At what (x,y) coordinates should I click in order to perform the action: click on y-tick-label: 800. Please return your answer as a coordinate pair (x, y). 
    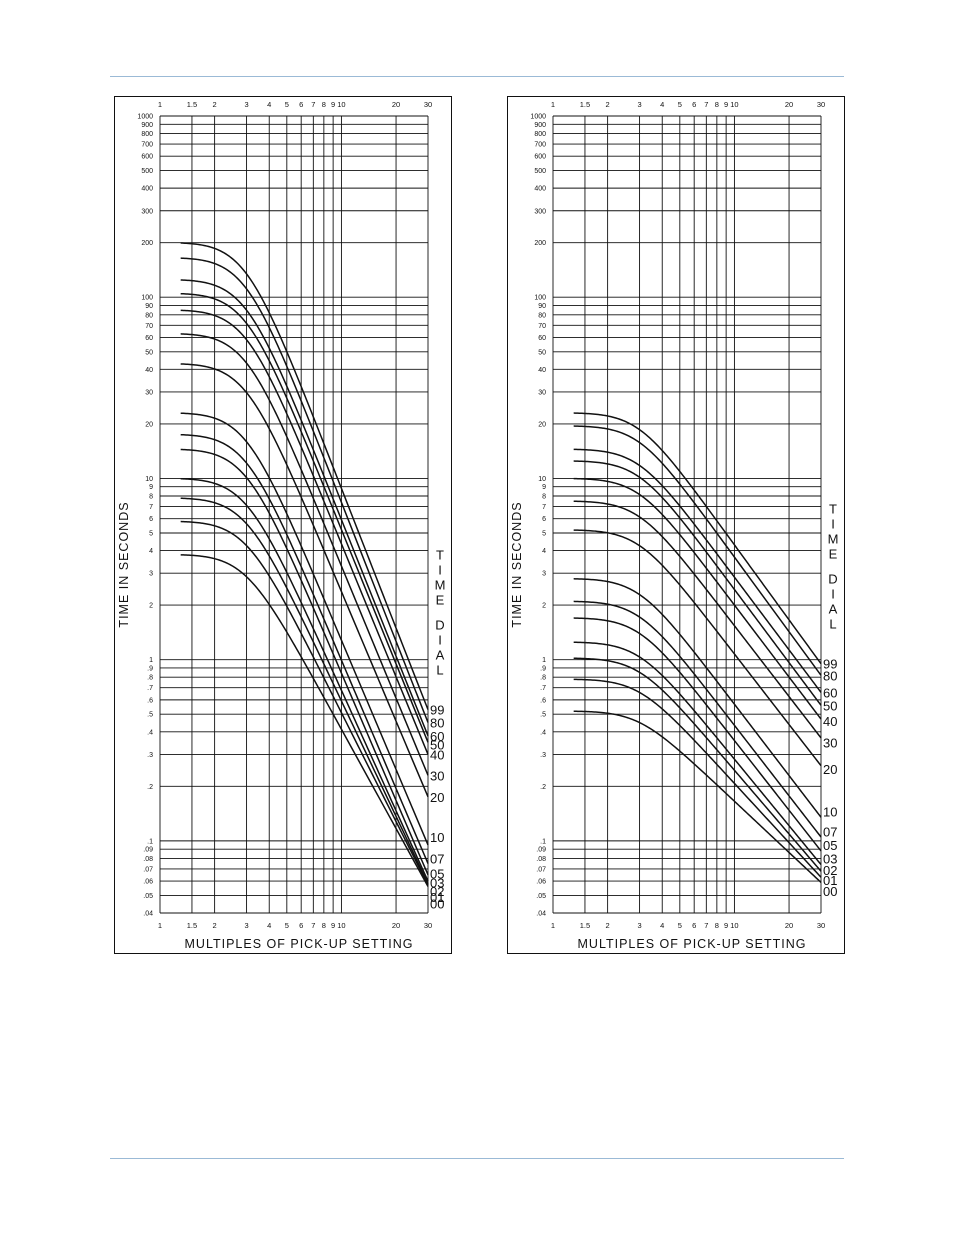
    Looking at the image, I should click on (147, 134).